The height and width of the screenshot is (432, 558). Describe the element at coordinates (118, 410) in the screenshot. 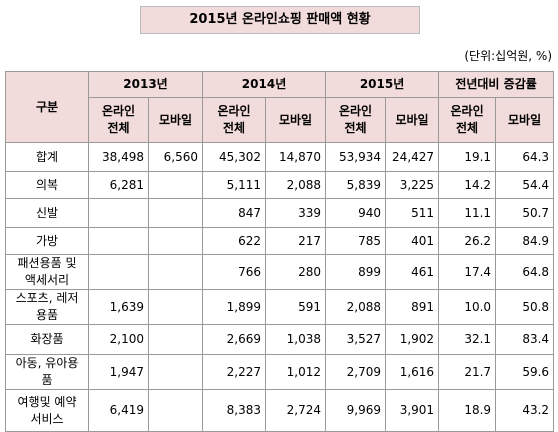

I see `cell: 6,419` at that location.